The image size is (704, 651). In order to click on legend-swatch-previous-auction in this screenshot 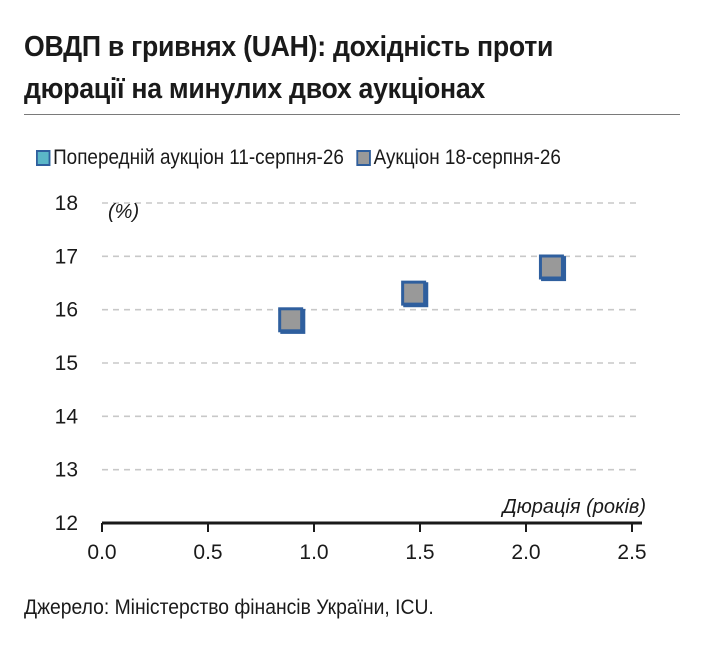, I will do `click(43, 158)`.